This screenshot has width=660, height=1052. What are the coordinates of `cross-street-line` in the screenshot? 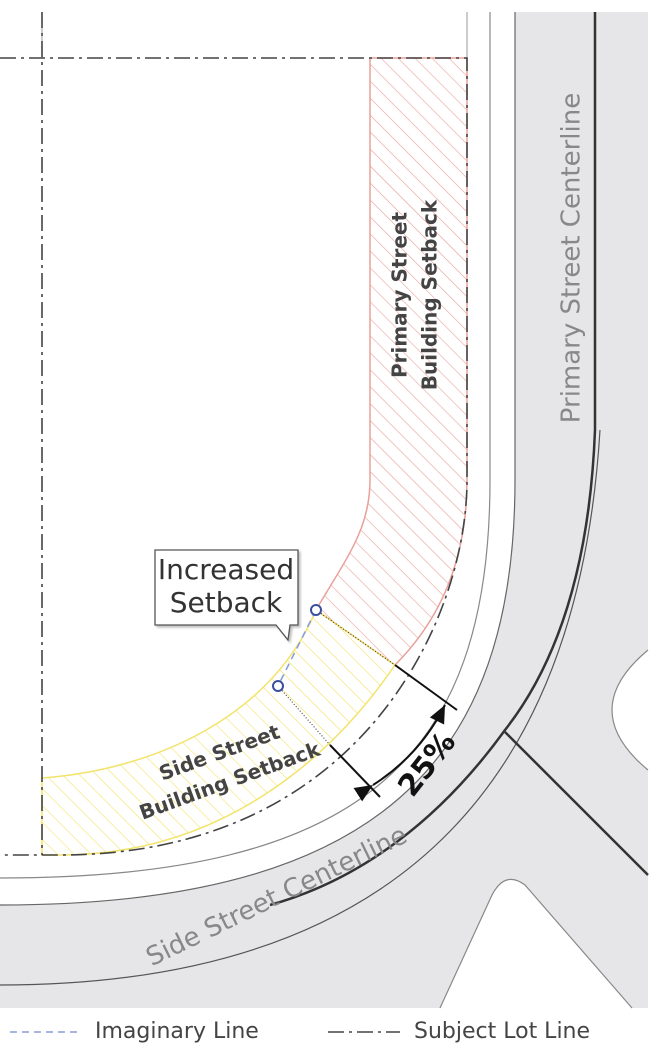 It's located at (576, 803).